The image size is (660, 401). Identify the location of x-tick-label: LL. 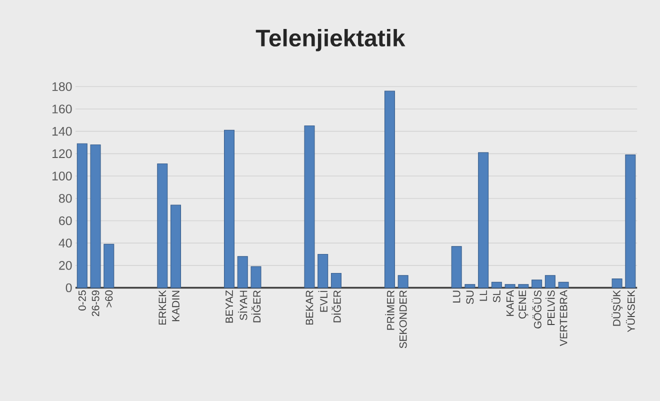
(483, 295).